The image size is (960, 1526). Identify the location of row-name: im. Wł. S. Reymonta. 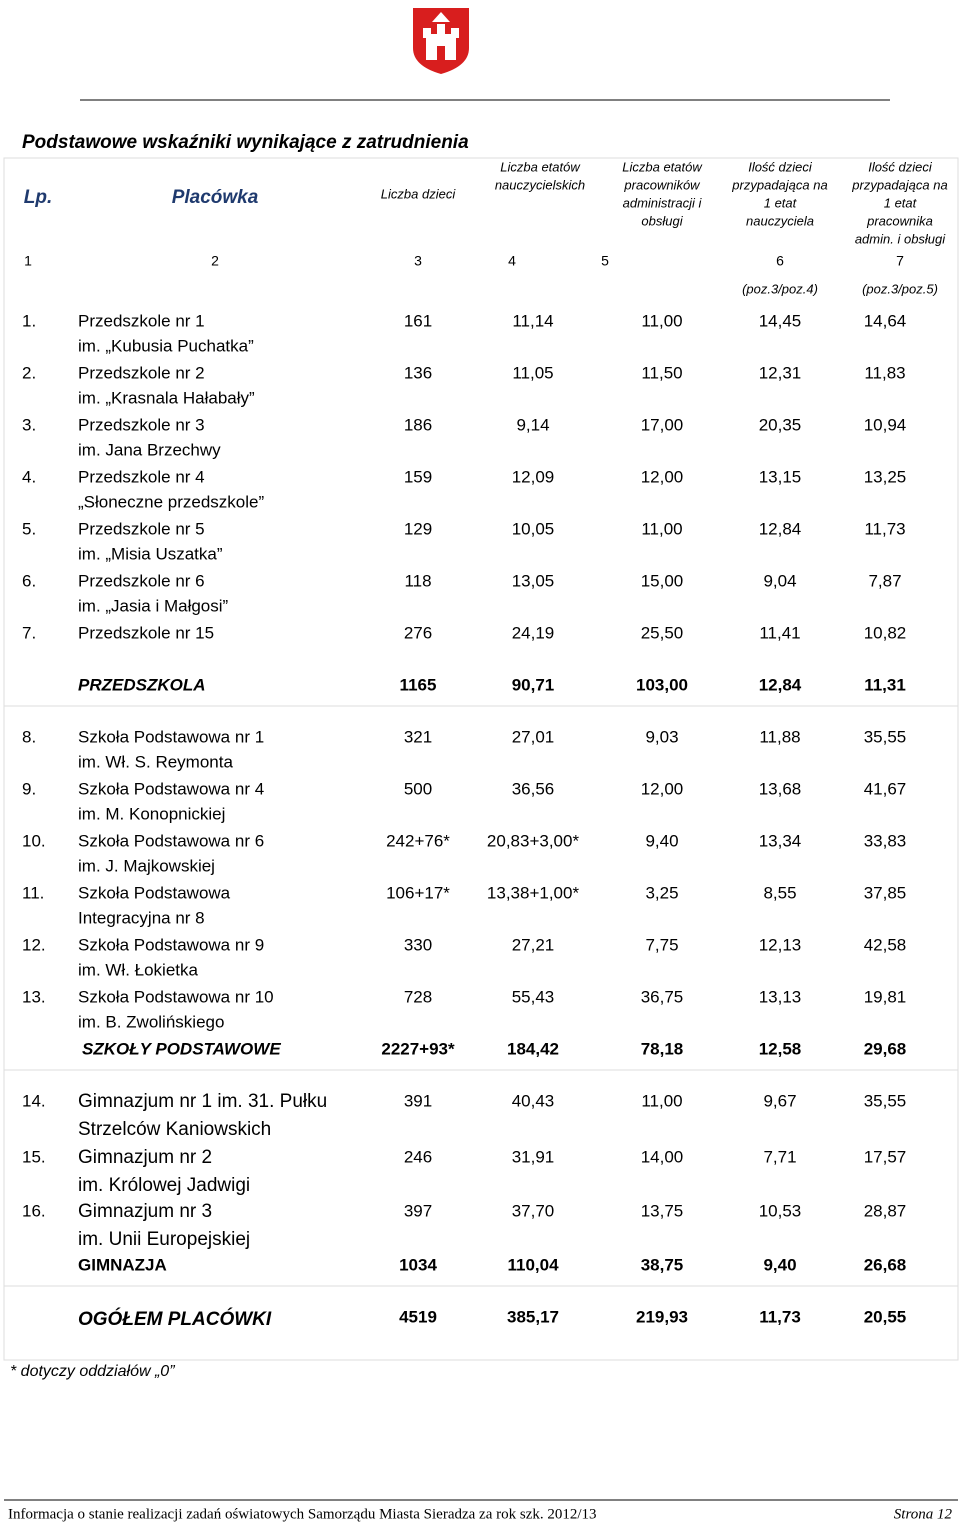
(155, 761).